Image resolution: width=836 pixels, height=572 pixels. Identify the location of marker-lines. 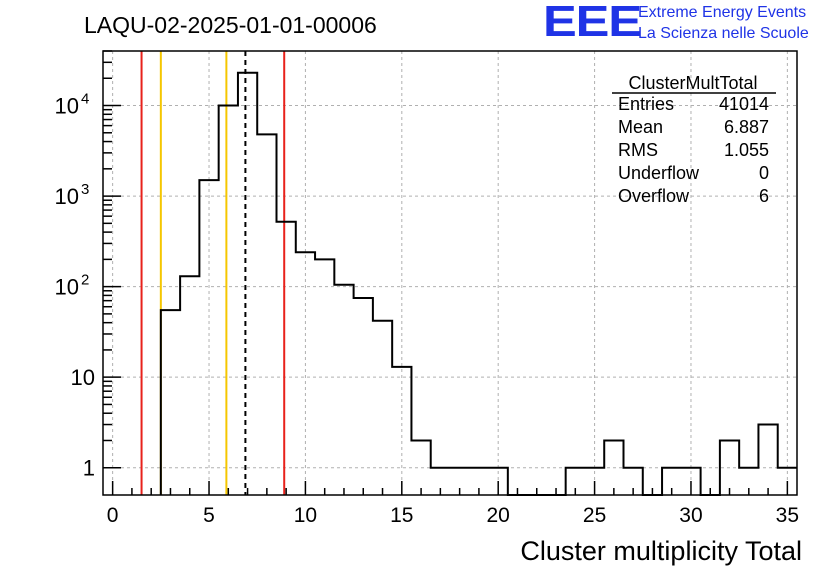
(213, 273).